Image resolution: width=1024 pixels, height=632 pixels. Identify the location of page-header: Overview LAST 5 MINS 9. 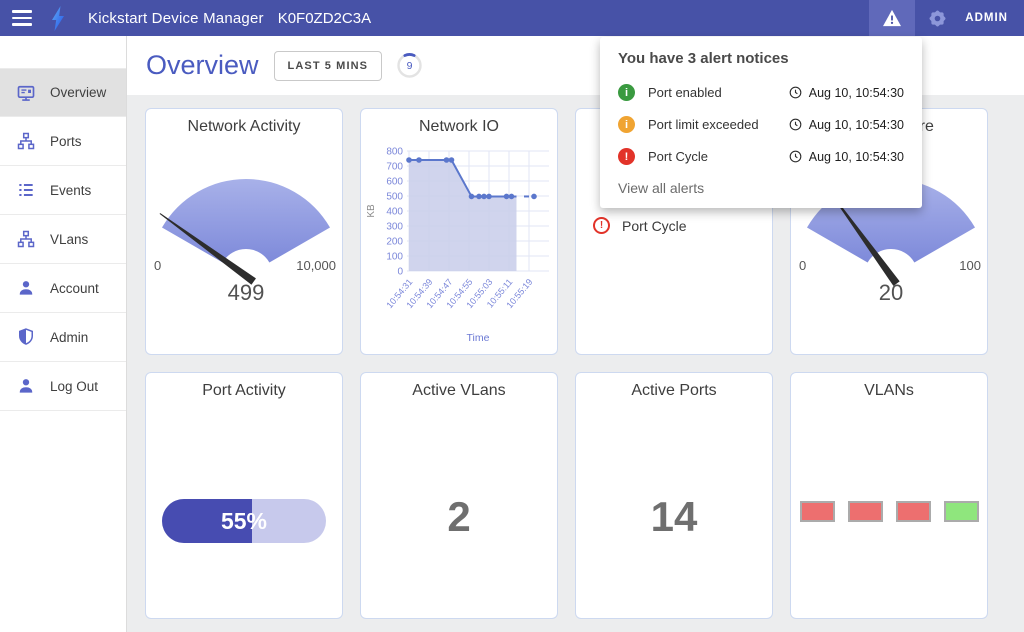
(575, 65).